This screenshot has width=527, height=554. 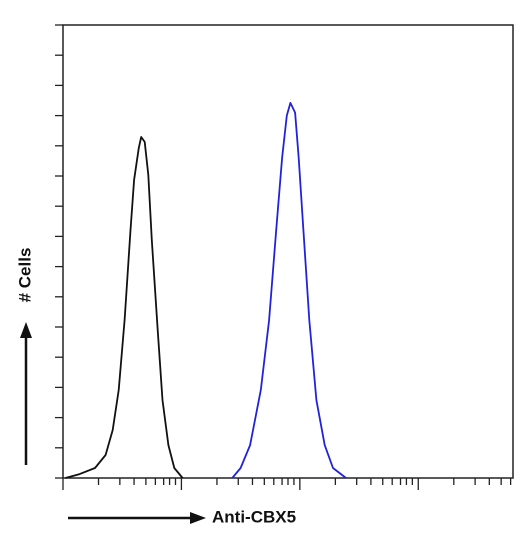 I want to click on y-arrow-head, so click(x=26, y=330).